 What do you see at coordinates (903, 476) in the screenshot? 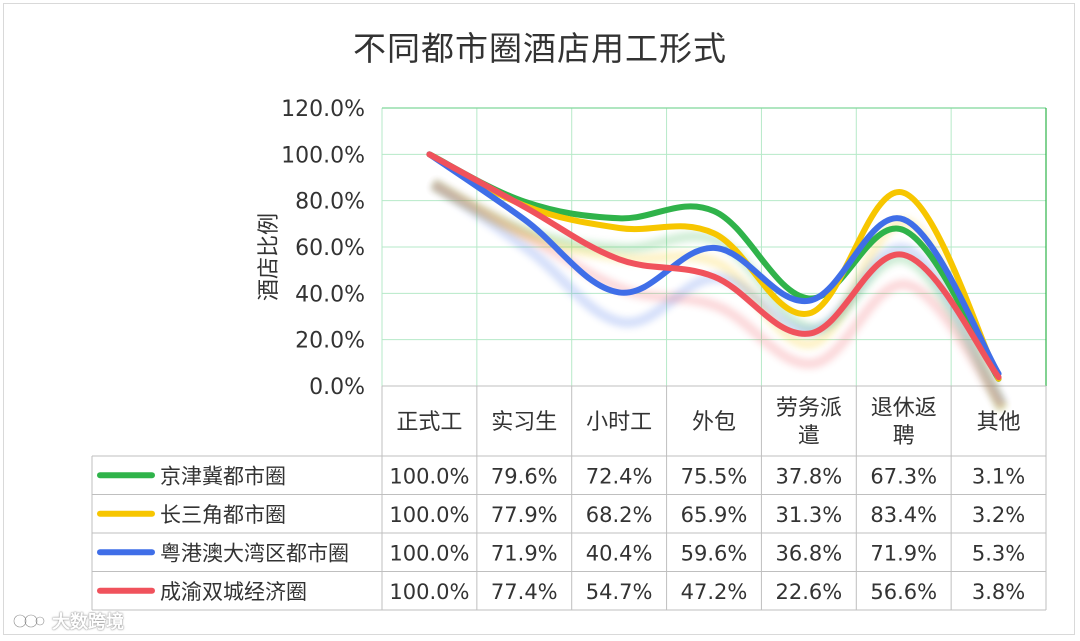
I see `table-value-cell: 67.3%` at bounding box center [903, 476].